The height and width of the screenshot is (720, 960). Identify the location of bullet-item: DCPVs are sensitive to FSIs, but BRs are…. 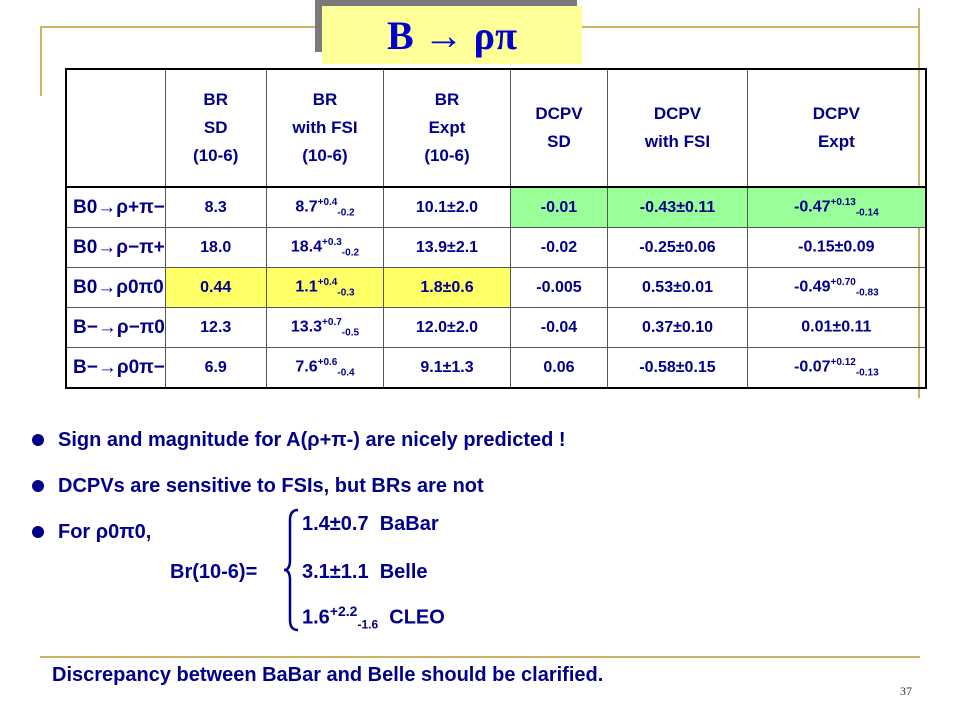
(298, 493).